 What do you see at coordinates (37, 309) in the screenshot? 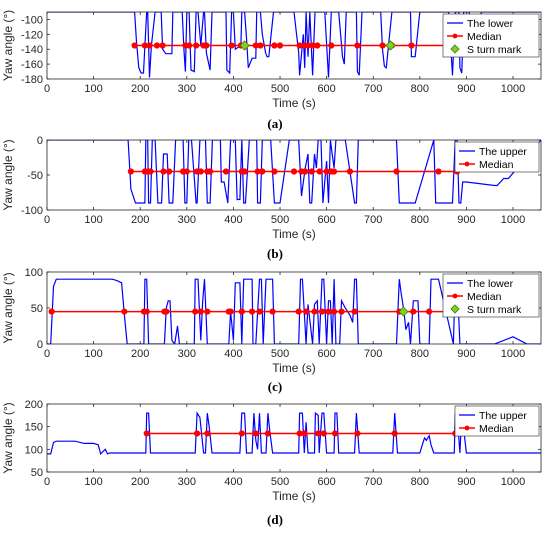
I see `y-tick-label: 50` at bounding box center [37, 309].